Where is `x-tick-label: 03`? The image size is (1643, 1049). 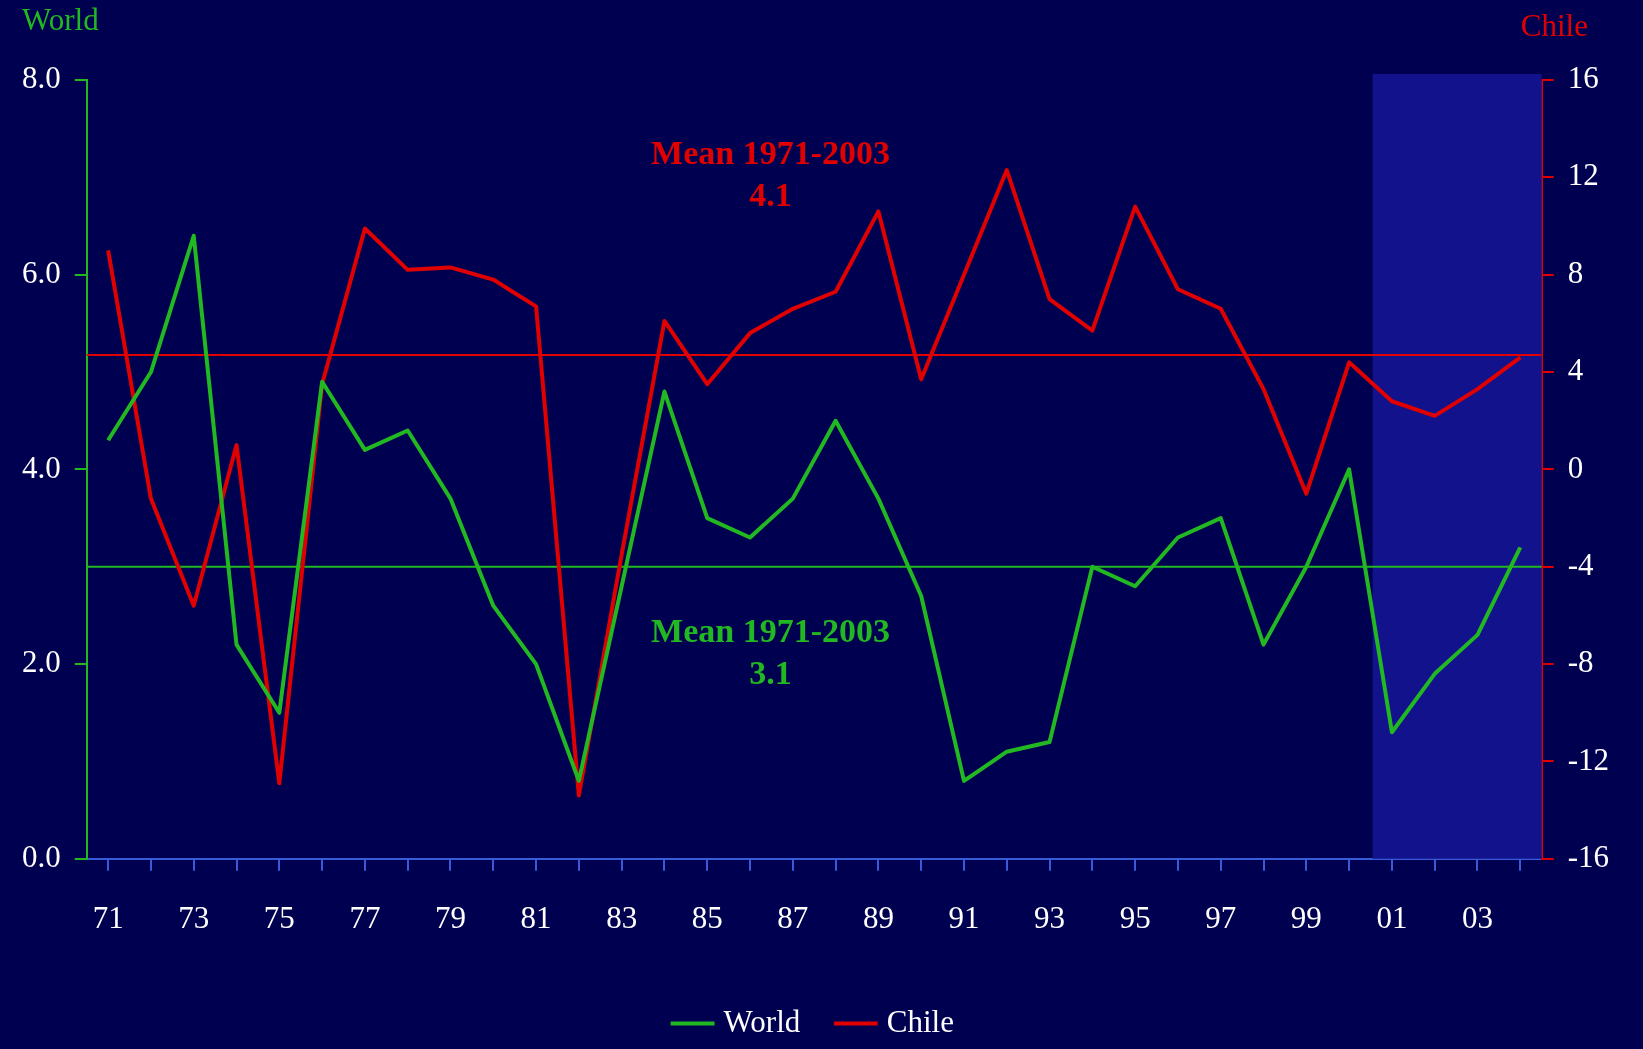
x-tick-label: 03 is located at coordinates (1477, 917).